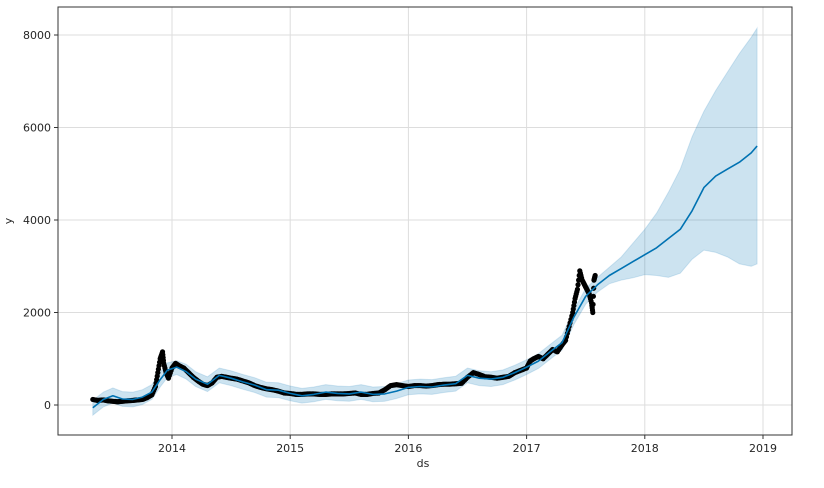 The width and height of the screenshot is (824, 488). What do you see at coordinates (37, 220) in the screenshot?
I see `y-tick-label: 4000` at bounding box center [37, 220].